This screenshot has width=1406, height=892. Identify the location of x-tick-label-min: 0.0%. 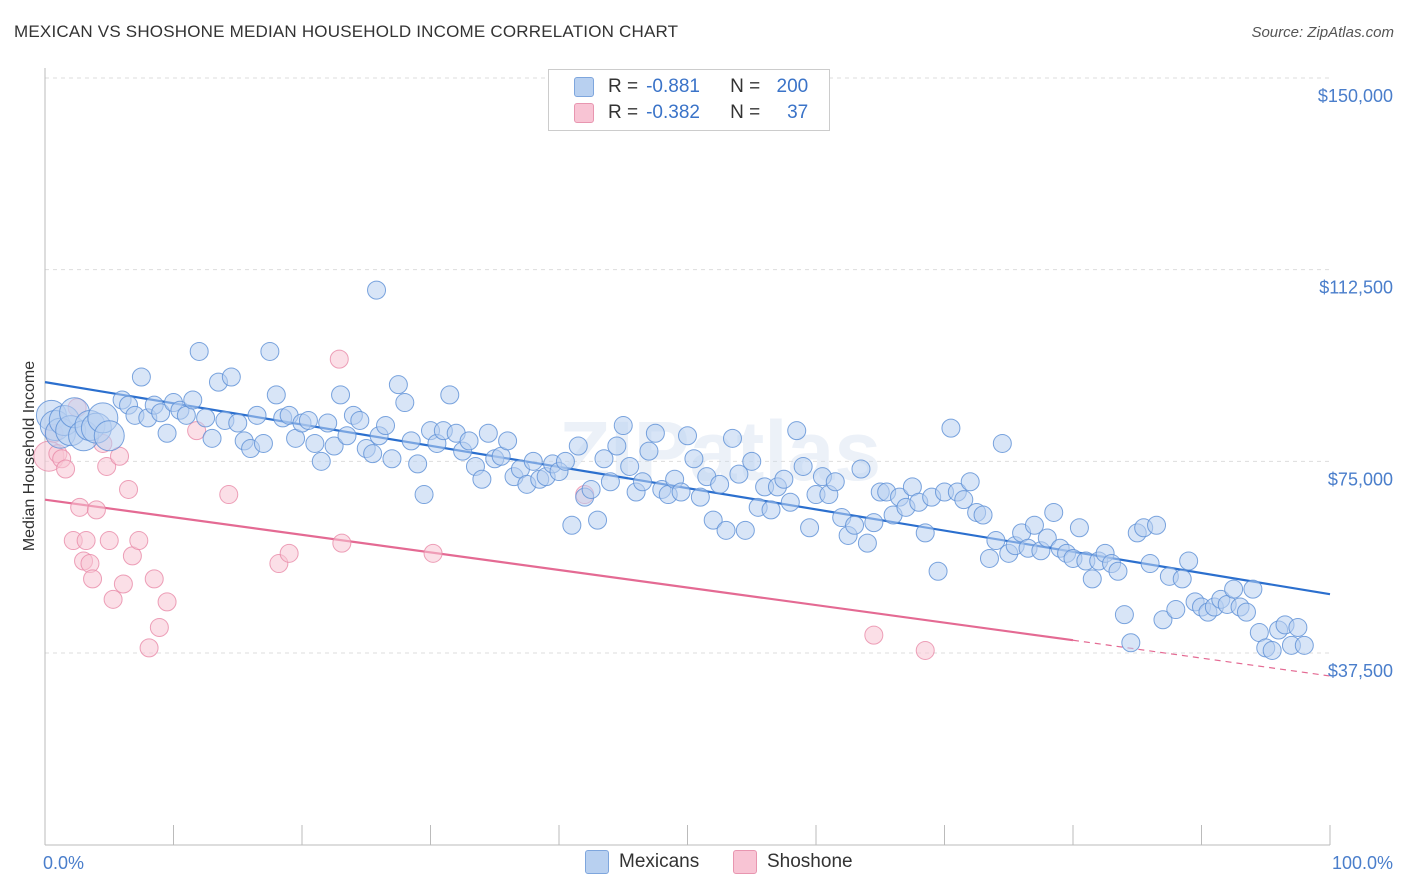
(63, 863).